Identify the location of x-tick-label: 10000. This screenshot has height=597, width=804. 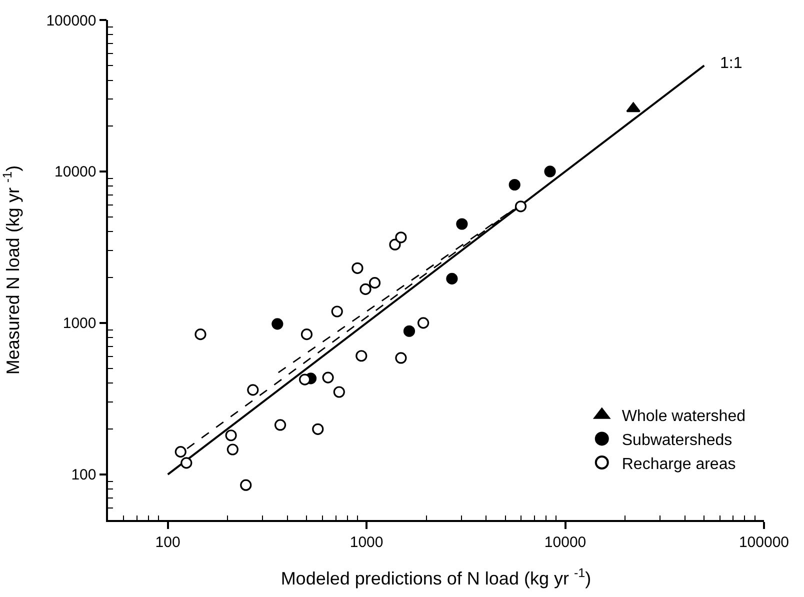
(565, 542).